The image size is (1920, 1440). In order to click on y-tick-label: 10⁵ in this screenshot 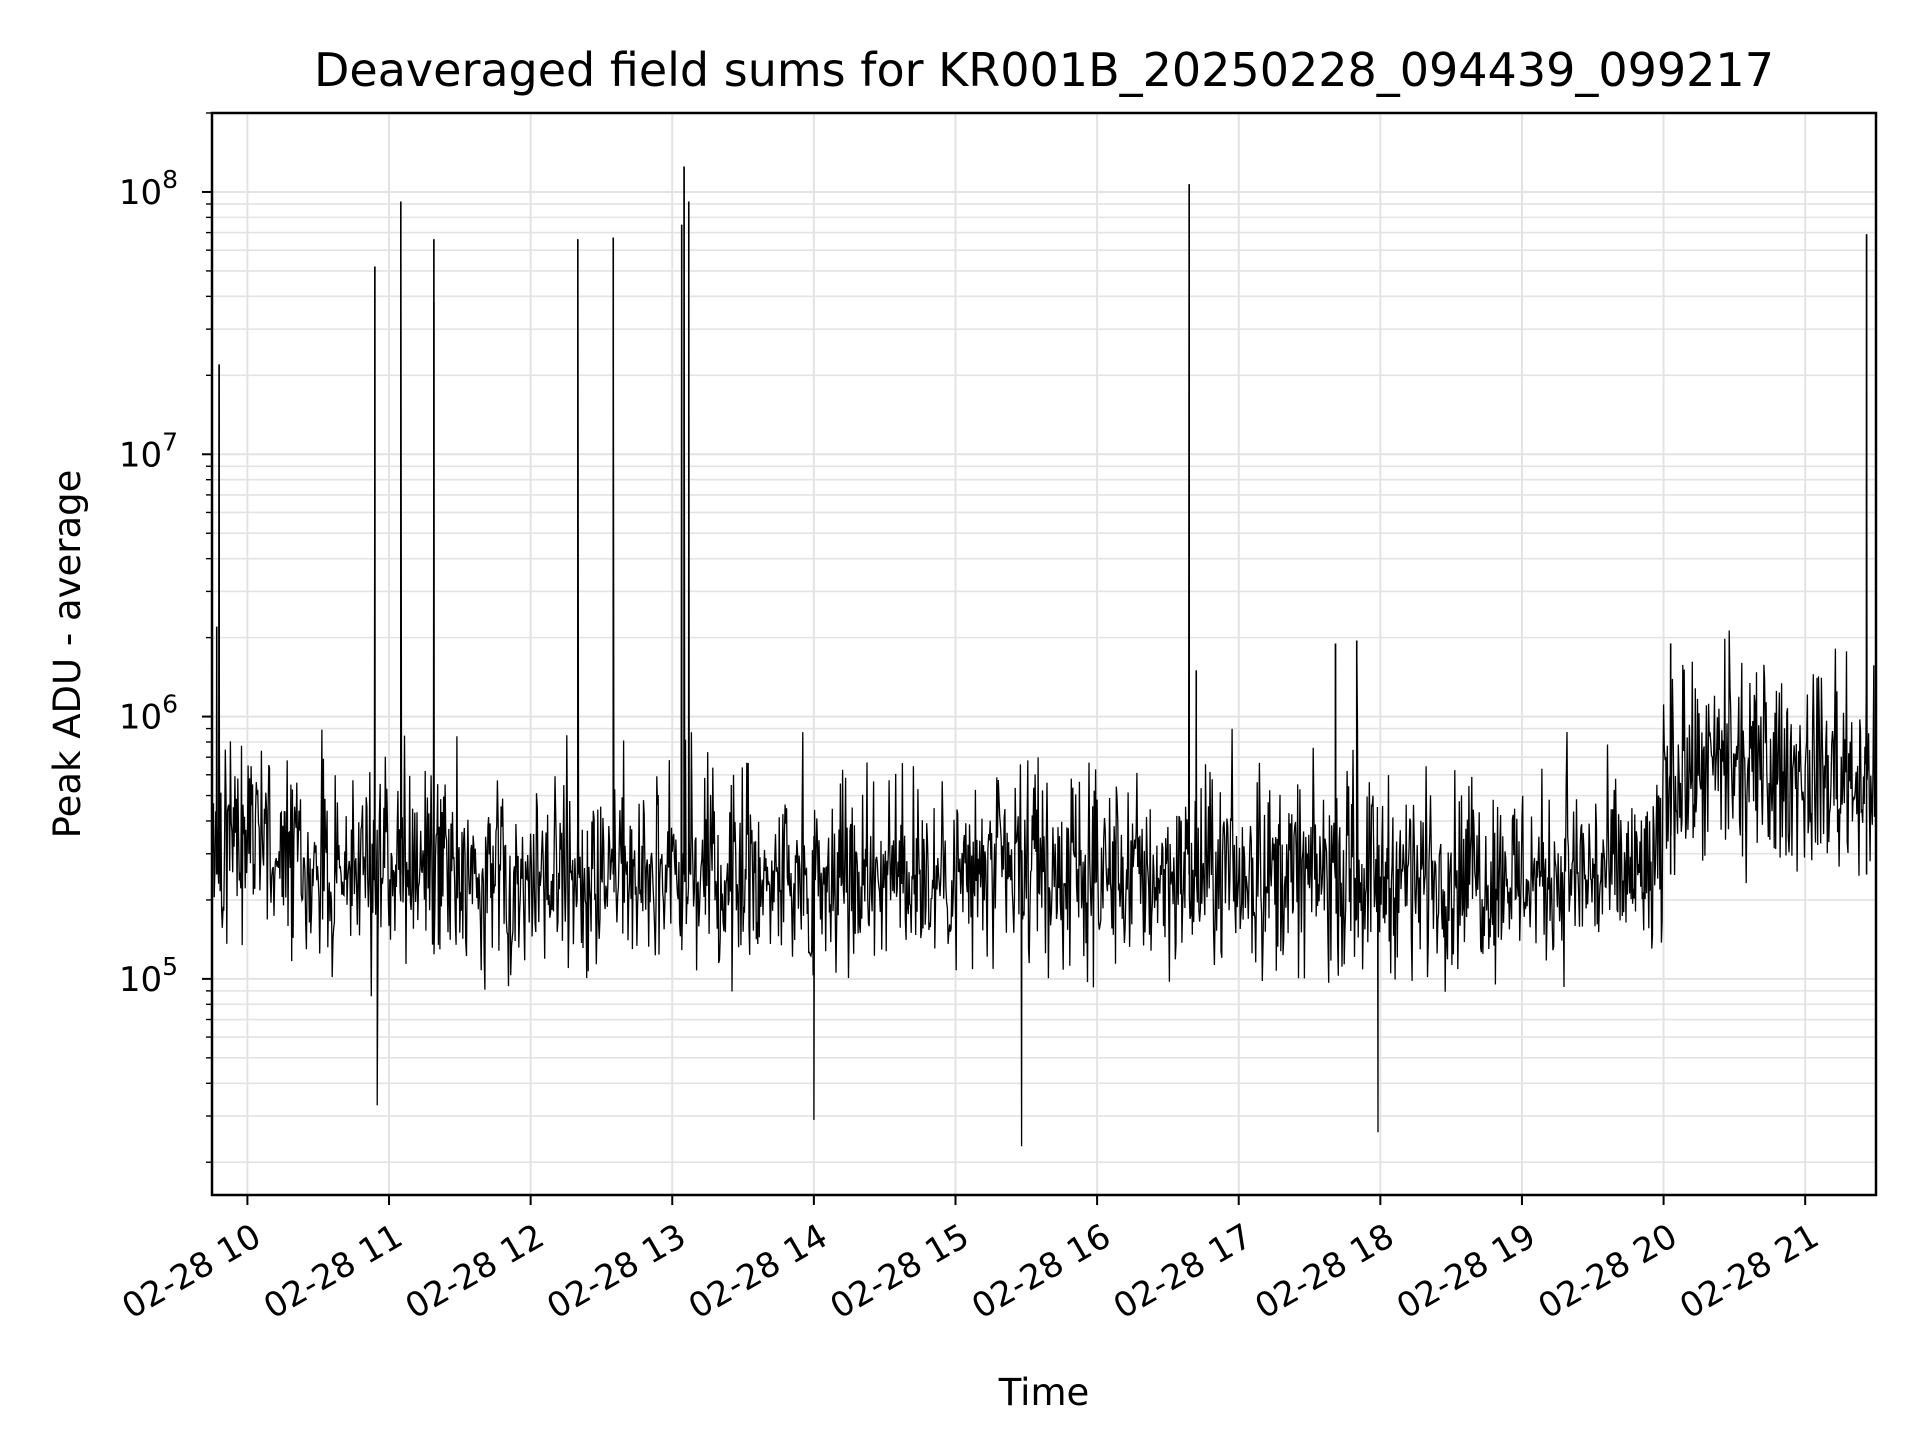, I will do `click(148, 976)`.